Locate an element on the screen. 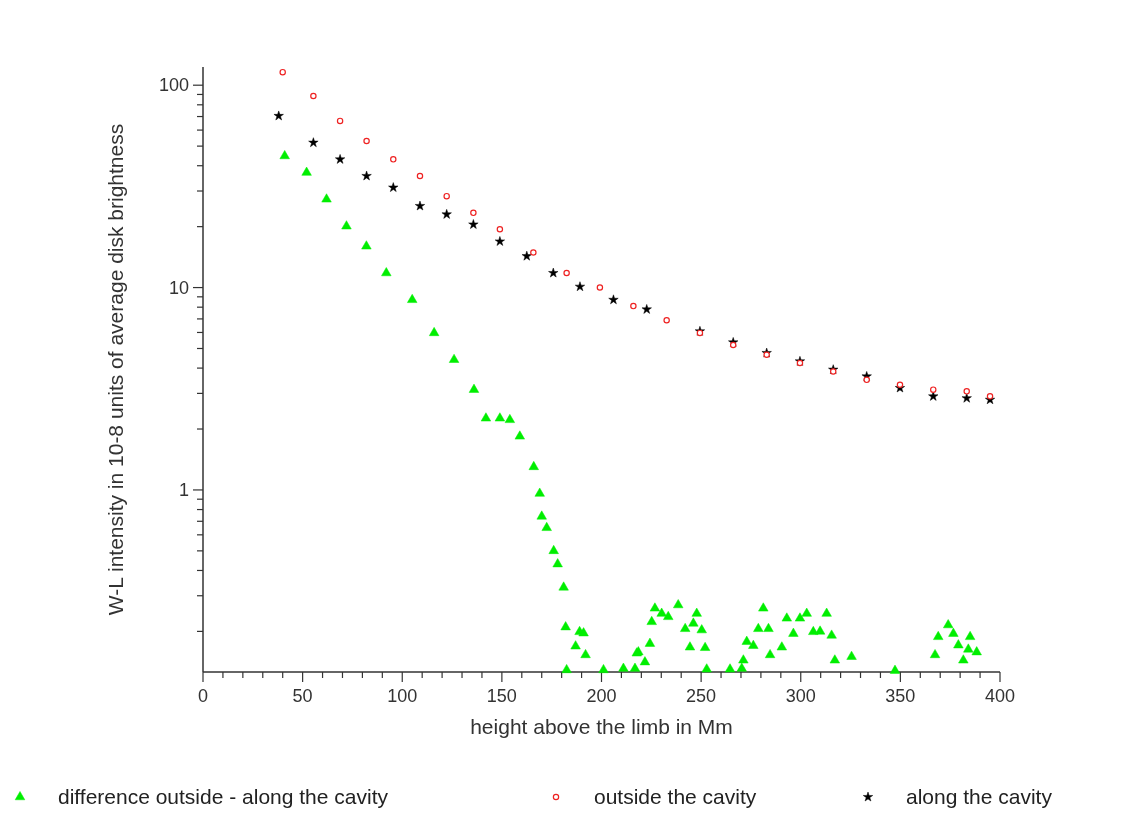 The image size is (1146, 816). legend-label: outside the cavity is located at coordinates (675, 796).